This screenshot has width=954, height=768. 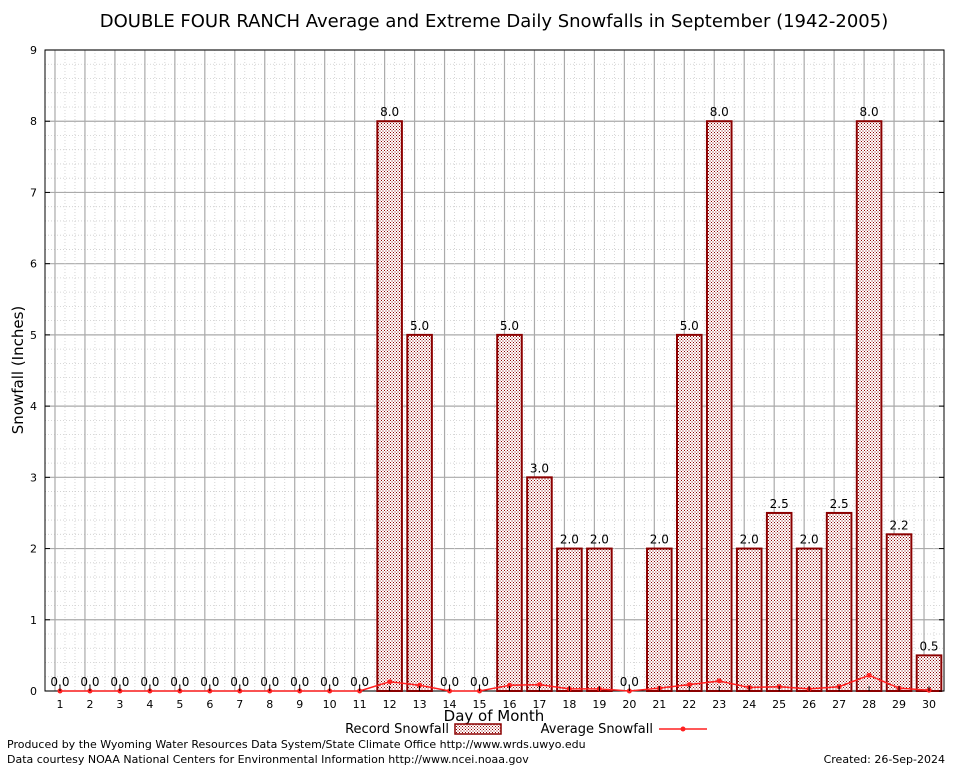 What do you see at coordinates (689, 704) in the screenshot?
I see `x-tick-label: 22` at bounding box center [689, 704].